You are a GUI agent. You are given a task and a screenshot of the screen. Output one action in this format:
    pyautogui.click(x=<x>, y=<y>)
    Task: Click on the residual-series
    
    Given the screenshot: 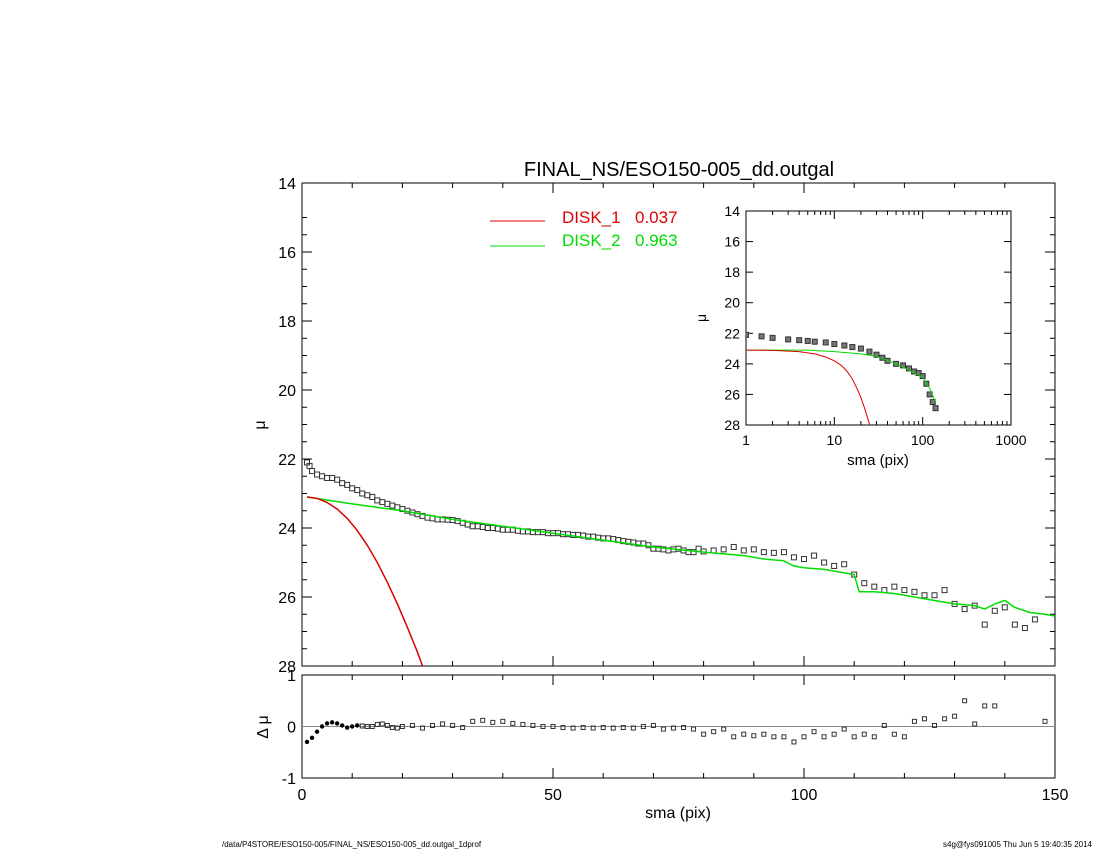 What is the action you would take?
    pyautogui.click(x=676, y=721)
    